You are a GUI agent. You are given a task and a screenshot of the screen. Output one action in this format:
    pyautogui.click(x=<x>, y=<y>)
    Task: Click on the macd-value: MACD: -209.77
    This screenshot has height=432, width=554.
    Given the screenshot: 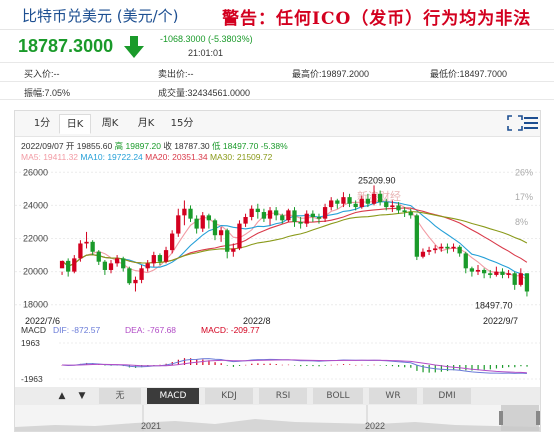 What is the action you would take?
    pyautogui.click(x=230, y=330)
    